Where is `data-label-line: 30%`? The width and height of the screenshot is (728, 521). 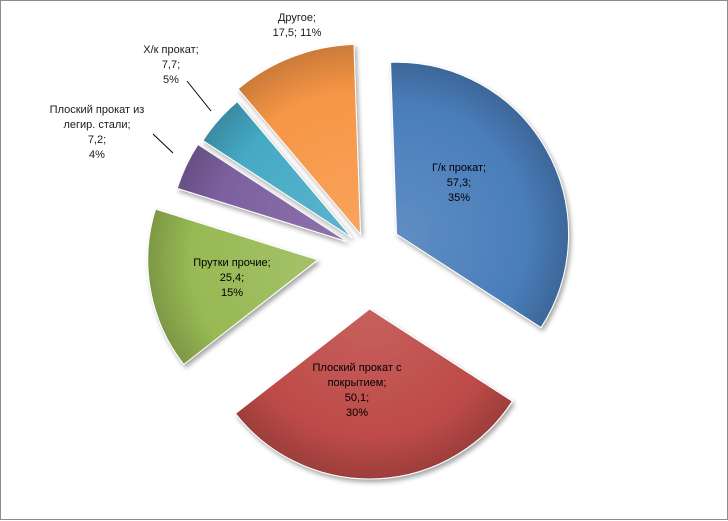 data-label-line: 30% is located at coordinates (357, 413).